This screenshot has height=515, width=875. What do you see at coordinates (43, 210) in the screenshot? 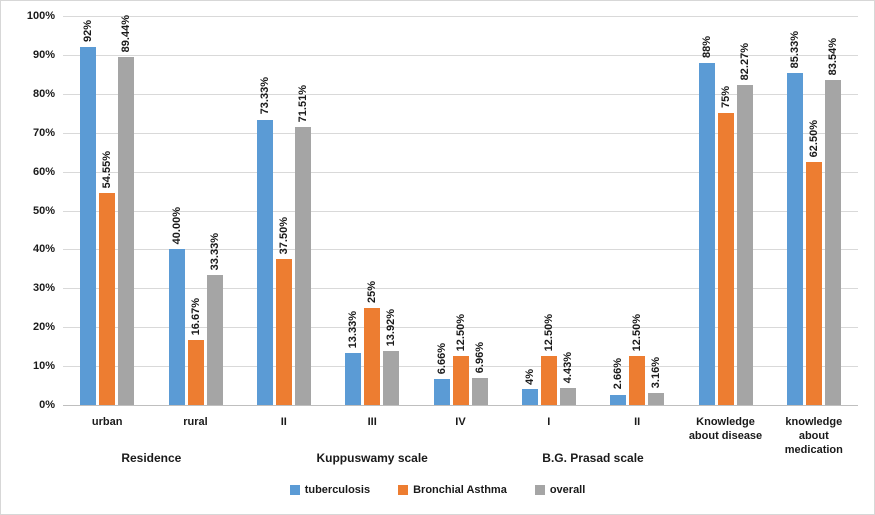
I see `y-tick-label: 50%` at bounding box center [43, 210].